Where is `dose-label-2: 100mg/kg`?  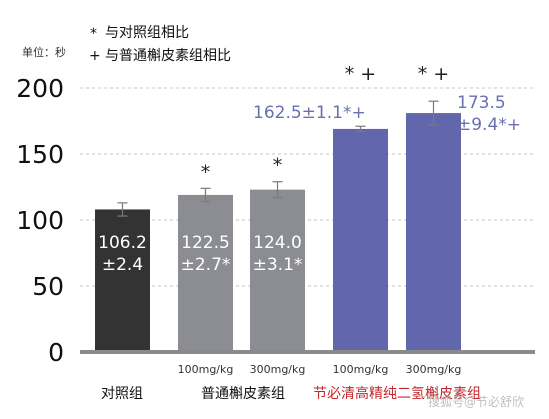
dose-label-2: 100mg/kg is located at coordinates (206, 369).